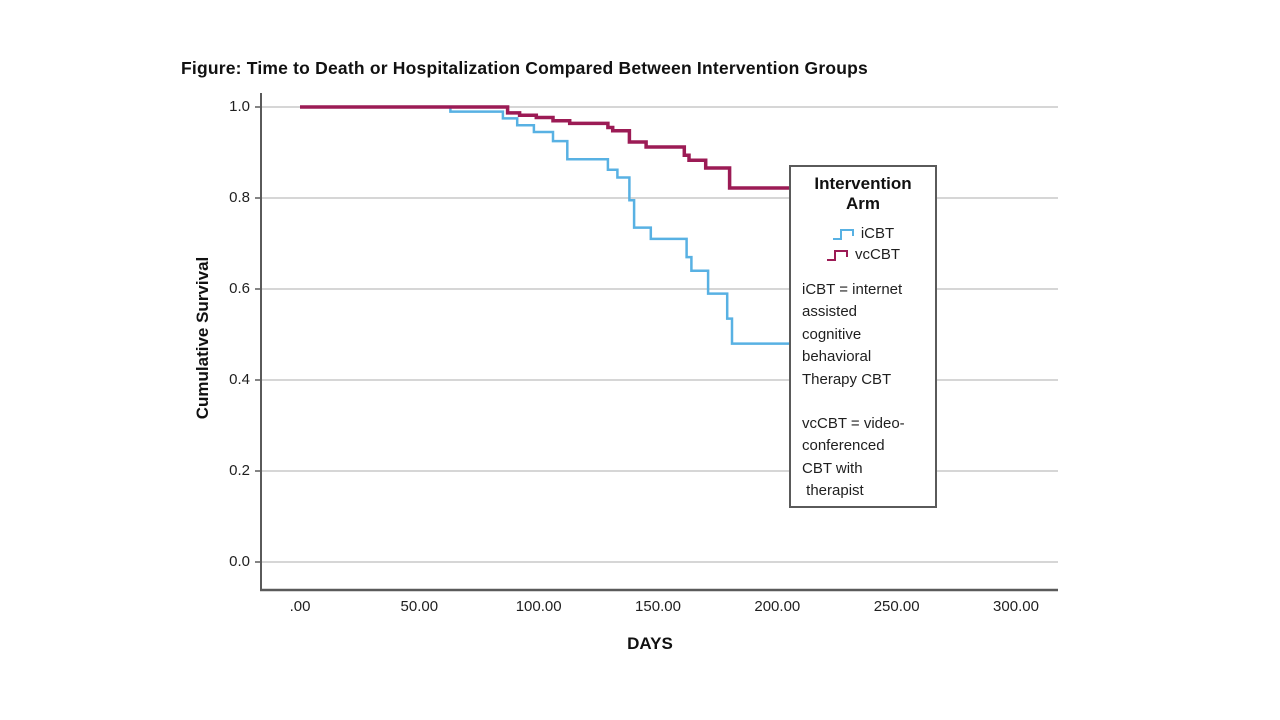 The image size is (1280, 720). Describe the element at coordinates (843, 446) in the screenshot. I see `legend-note-line: conferenced` at that location.